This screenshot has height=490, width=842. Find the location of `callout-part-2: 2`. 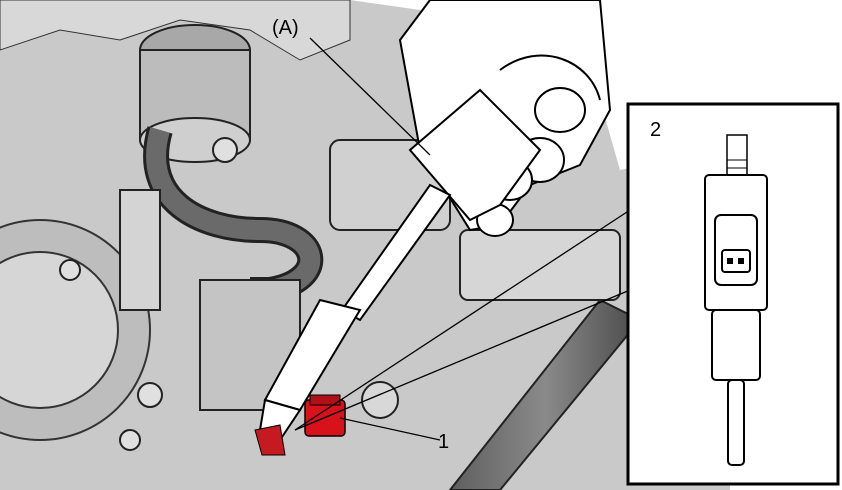

callout-part-2: 2 is located at coordinates (655, 130).